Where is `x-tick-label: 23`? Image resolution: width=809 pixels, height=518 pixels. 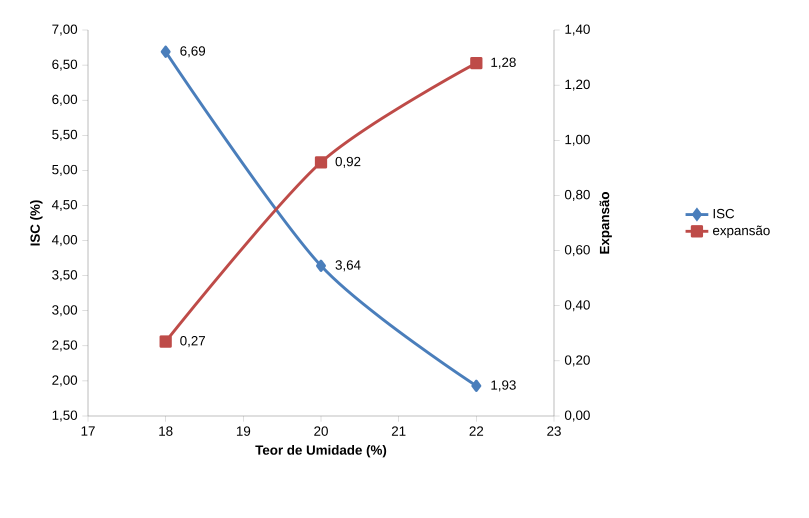
x-tick-label: 23 is located at coordinates (554, 431).